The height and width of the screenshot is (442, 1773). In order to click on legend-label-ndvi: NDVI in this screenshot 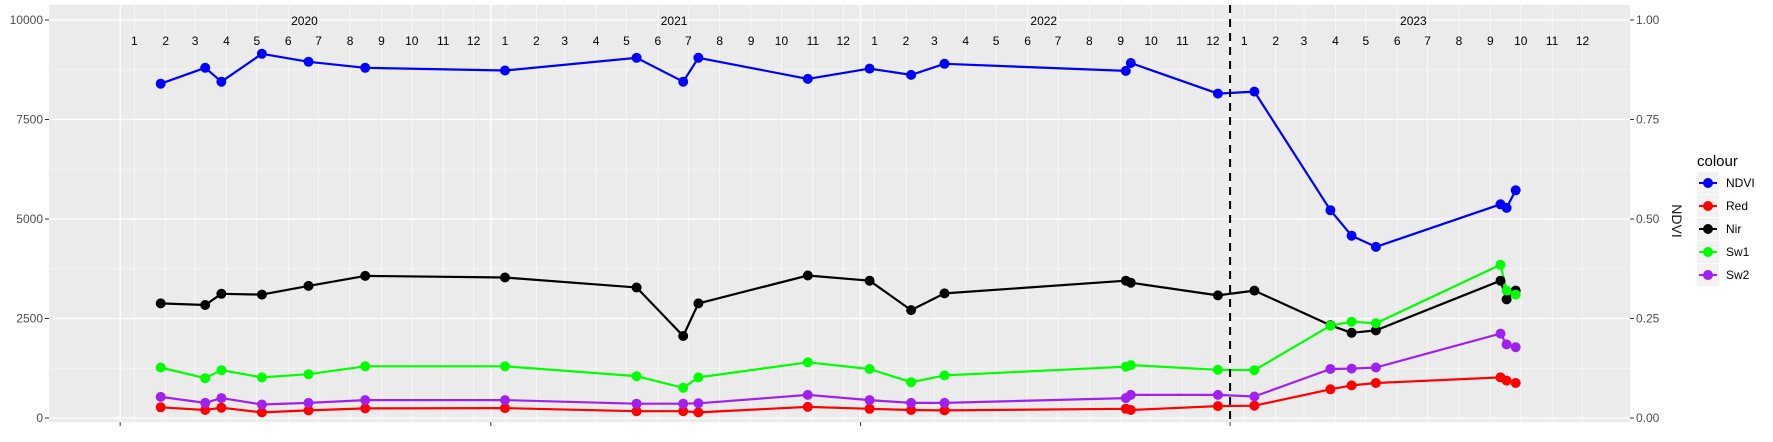, I will do `click(1740, 183)`.